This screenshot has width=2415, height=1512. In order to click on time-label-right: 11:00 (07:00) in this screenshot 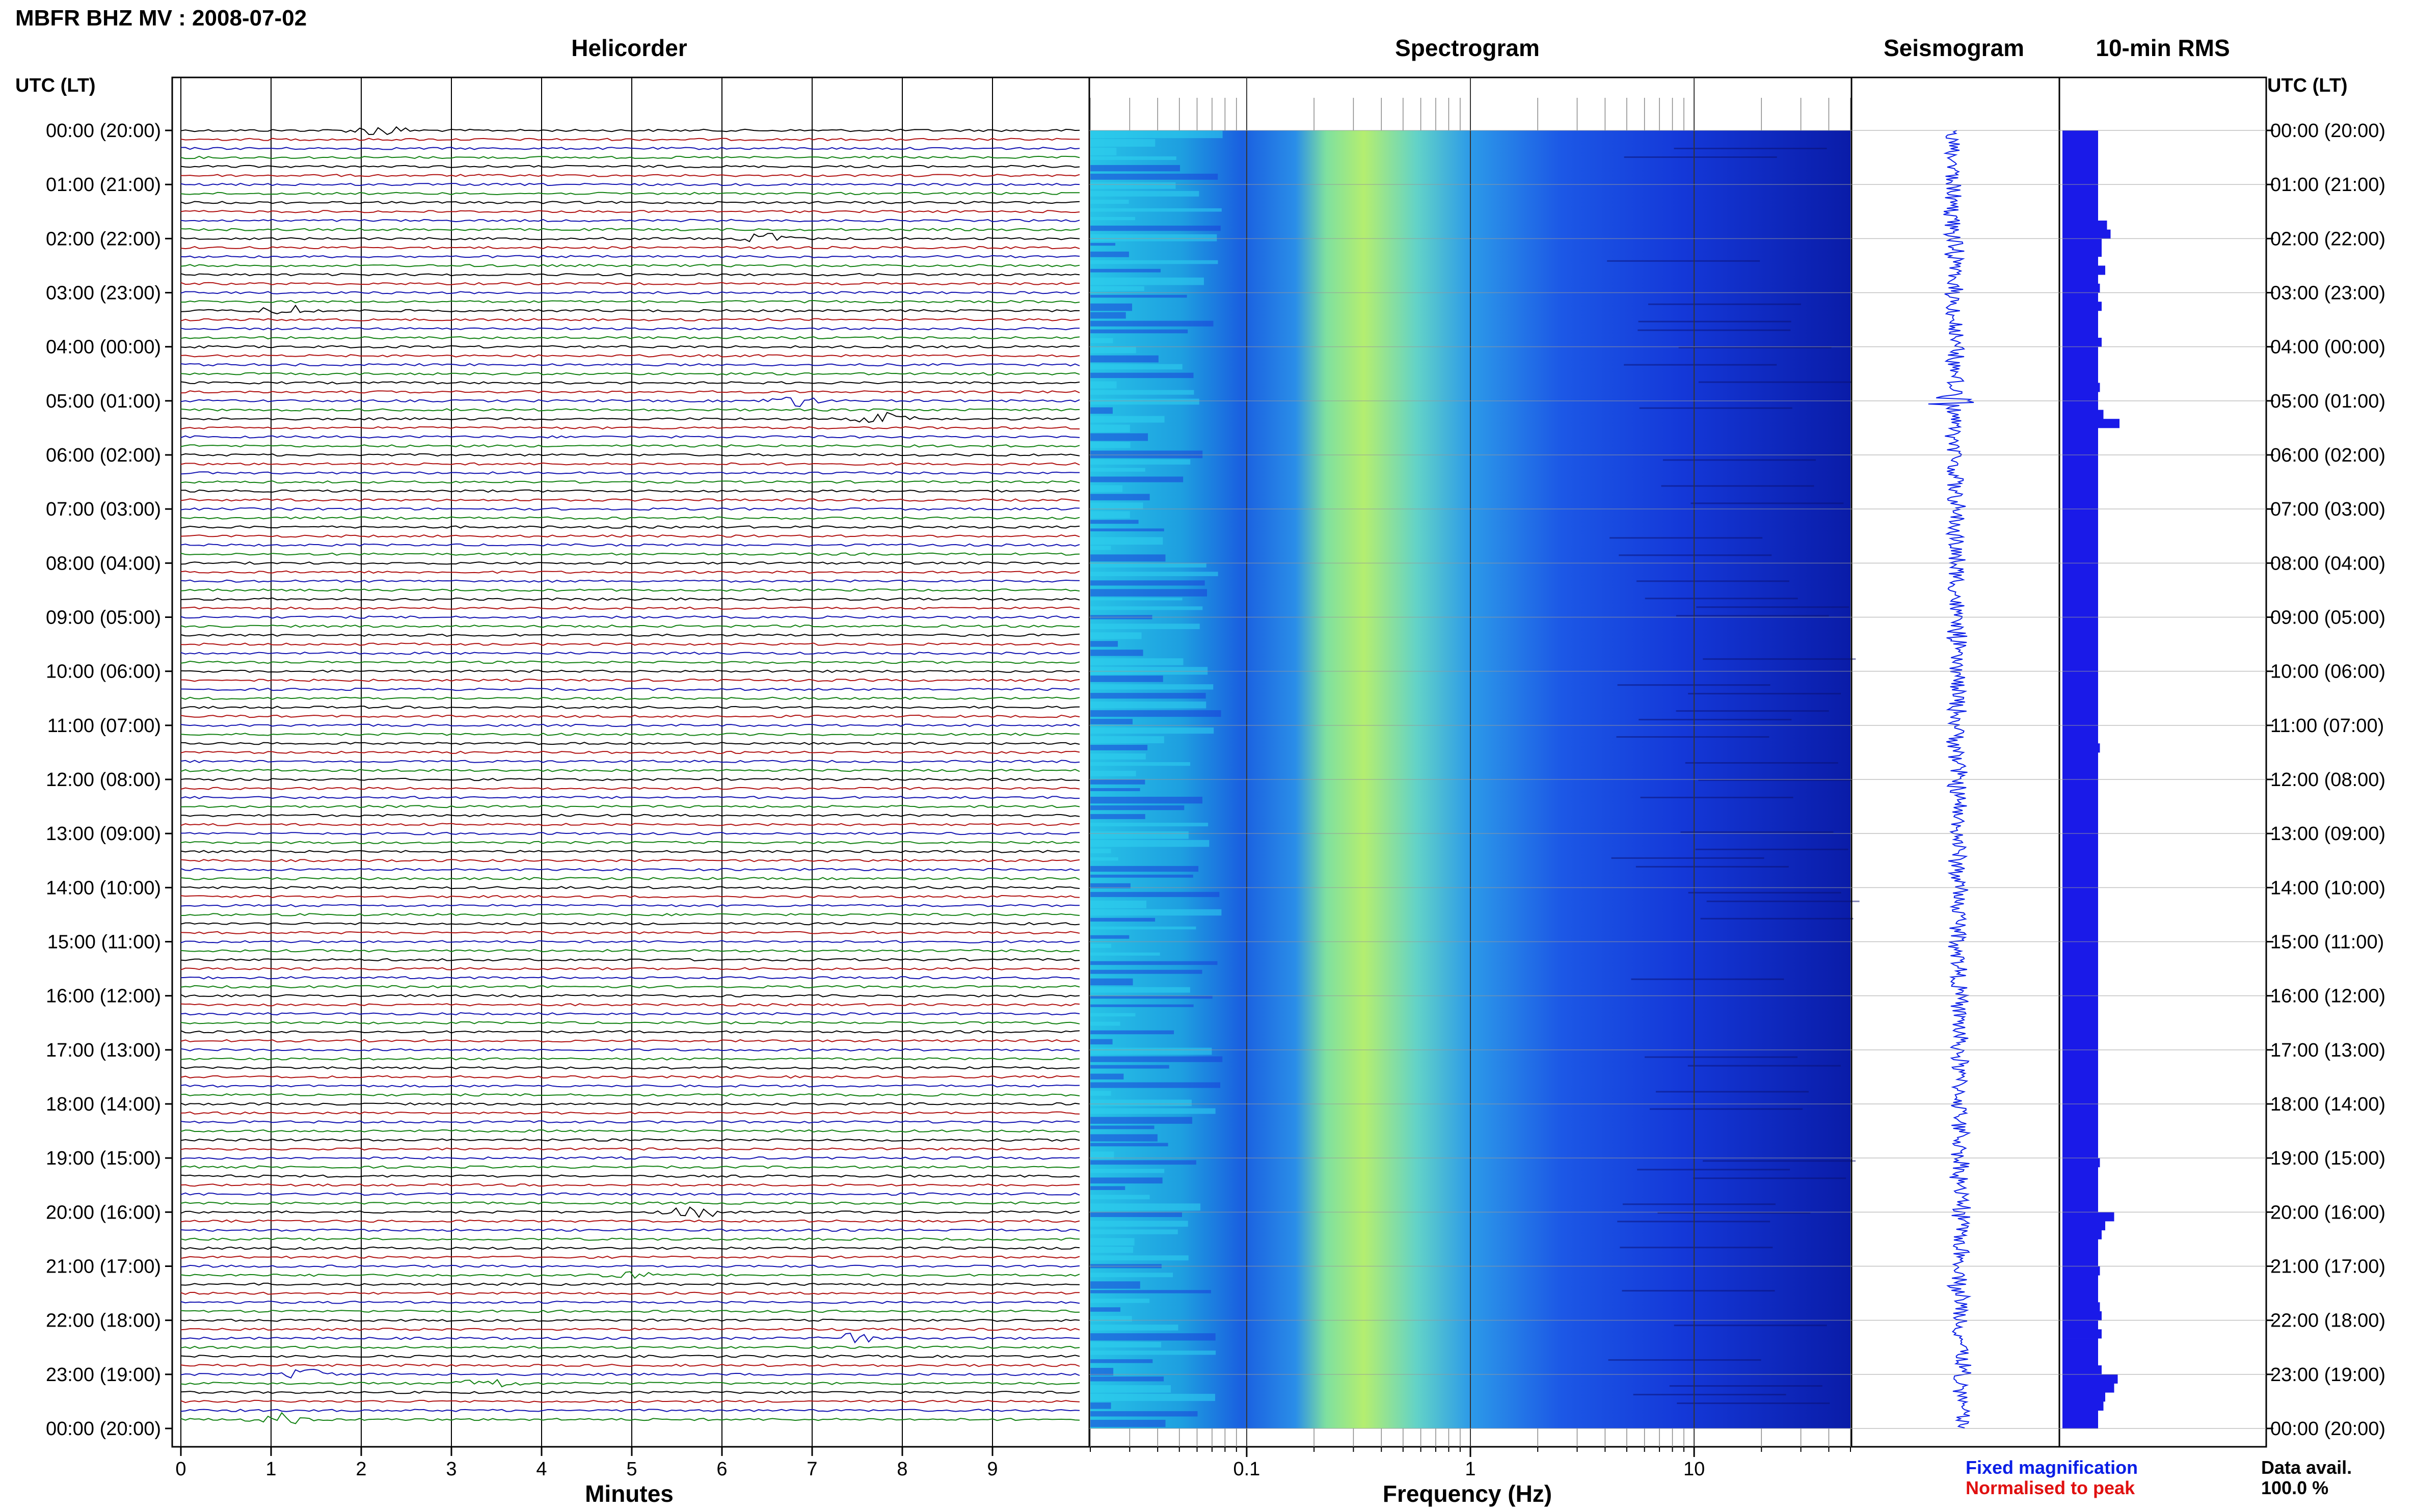, I will do `click(2327, 726)`.